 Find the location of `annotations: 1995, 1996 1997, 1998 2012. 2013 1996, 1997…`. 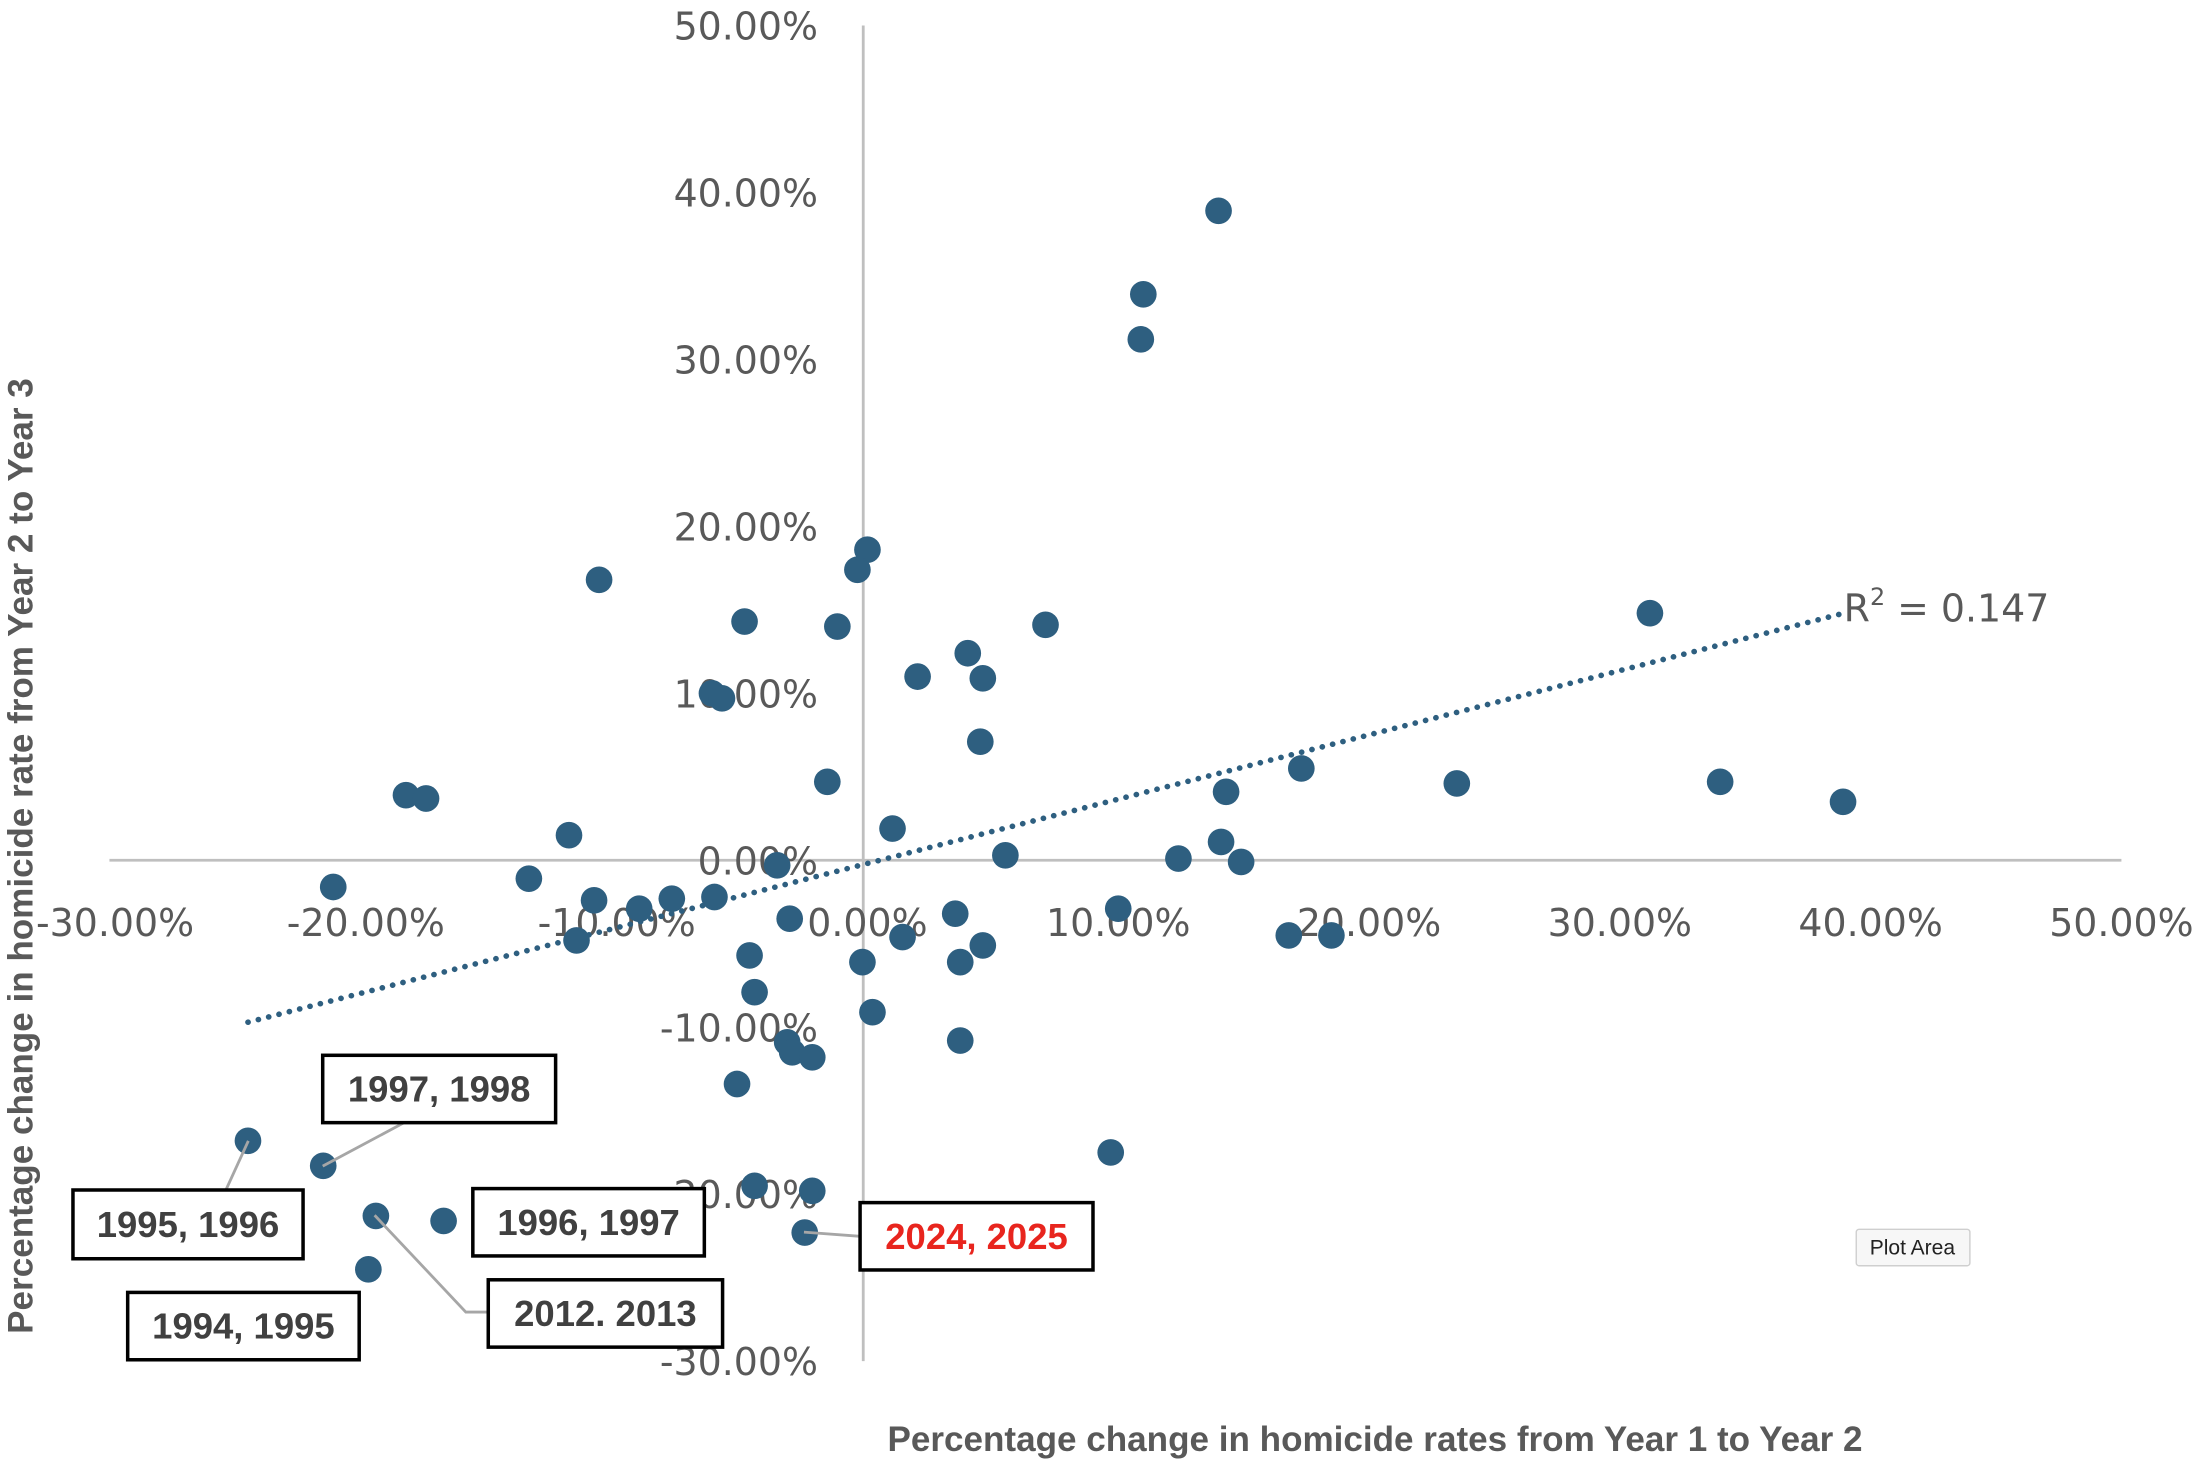

annotations: 1995, 1996 1997, 1998 2012. 2013 1996, 1997… is located at coordinates (583, 1207).